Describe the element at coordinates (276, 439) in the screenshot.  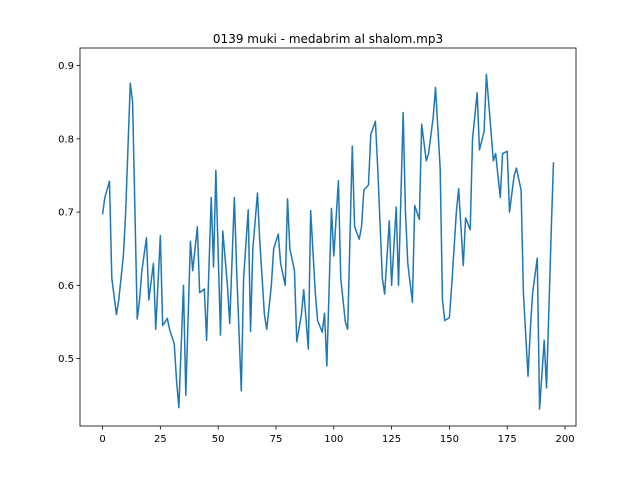
I see `x-tick-label: 75` at that location.